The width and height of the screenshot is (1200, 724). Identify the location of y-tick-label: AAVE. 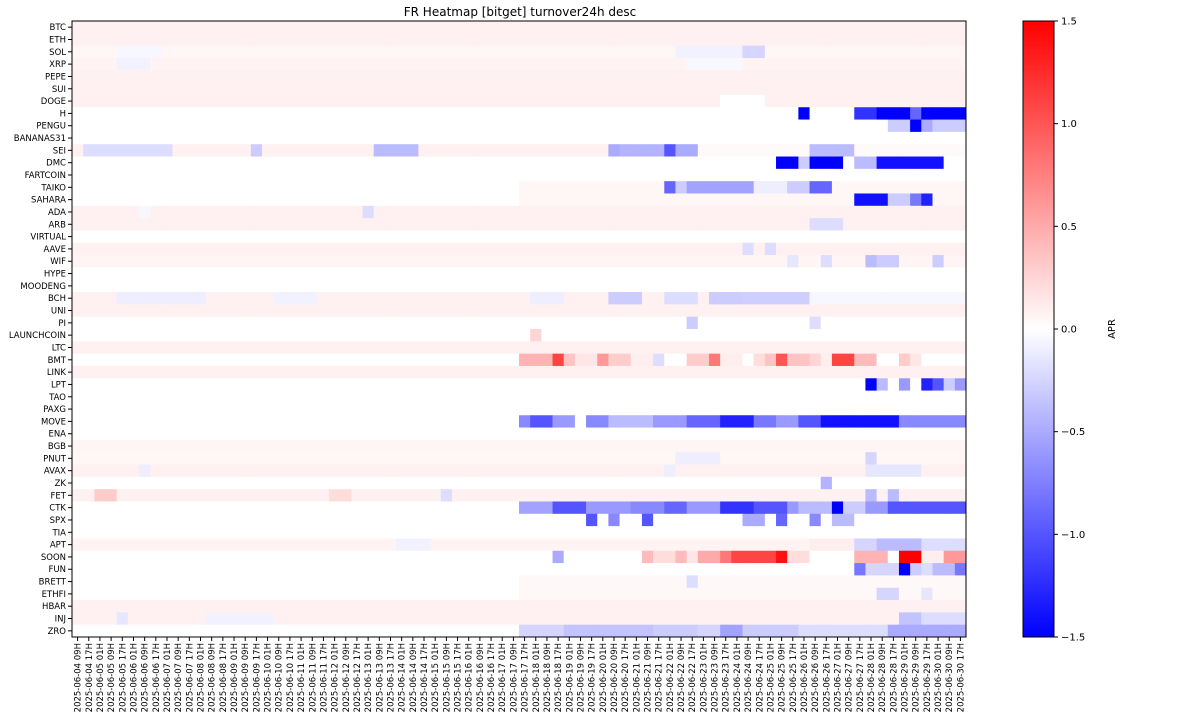
(54, 250).